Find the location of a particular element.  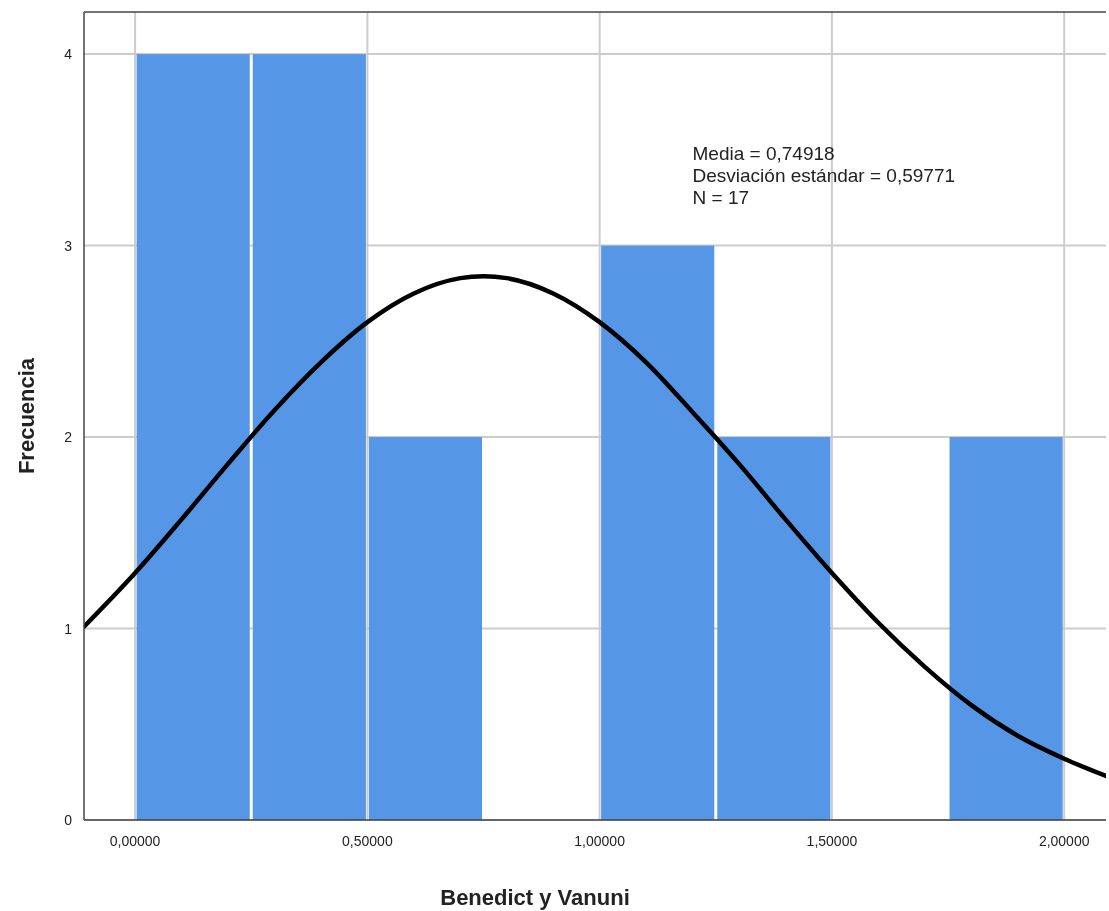

x-tick-label: 0,00000 is located at coordinates (135, 841).